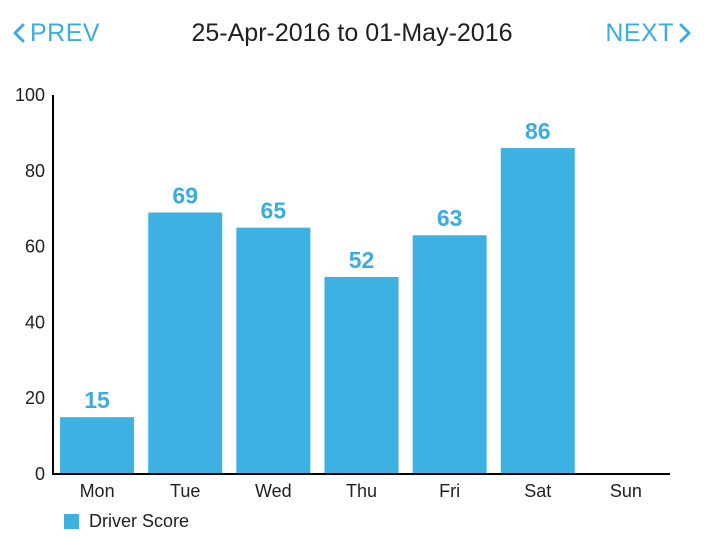  What do you see at coordinates (274, 211) in the screenshot?
I see `bar-value-label: 65` at bounding box center [274, 211].